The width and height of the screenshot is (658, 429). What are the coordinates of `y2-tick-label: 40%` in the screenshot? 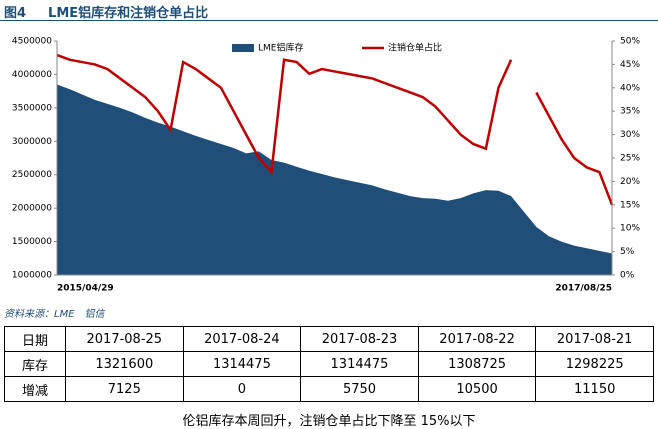 It's located at (630, 88).